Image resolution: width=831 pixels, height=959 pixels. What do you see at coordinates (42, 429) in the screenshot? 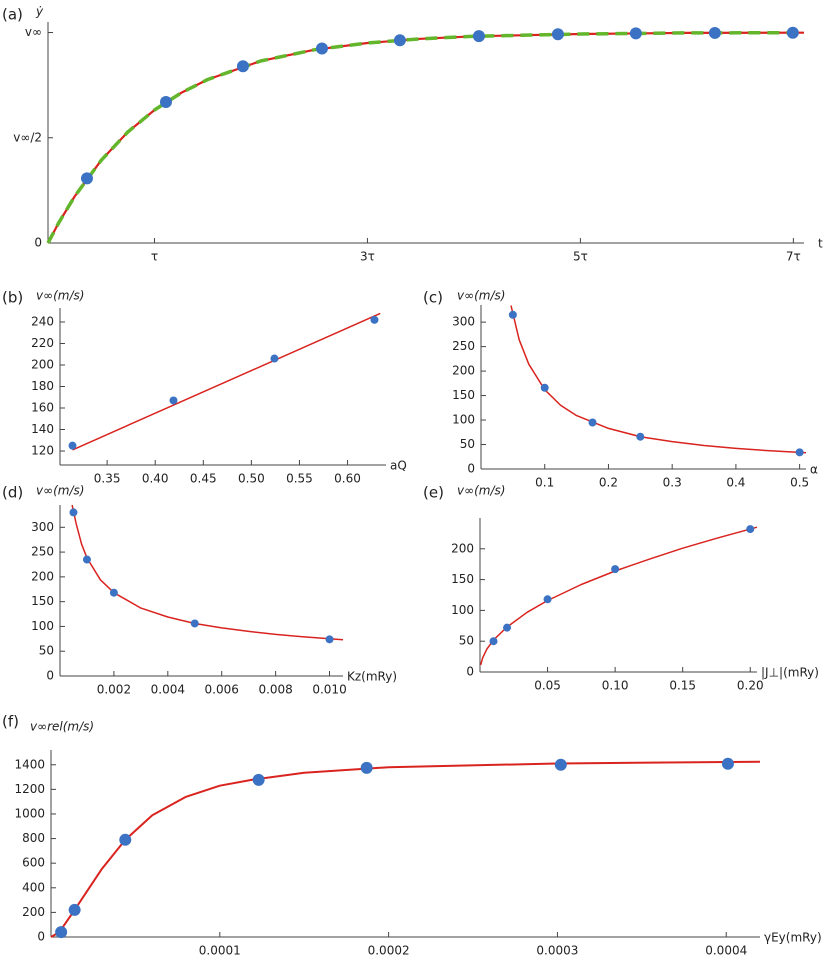
I see `y-tick-label: 140` at bounding box center [42, 429].